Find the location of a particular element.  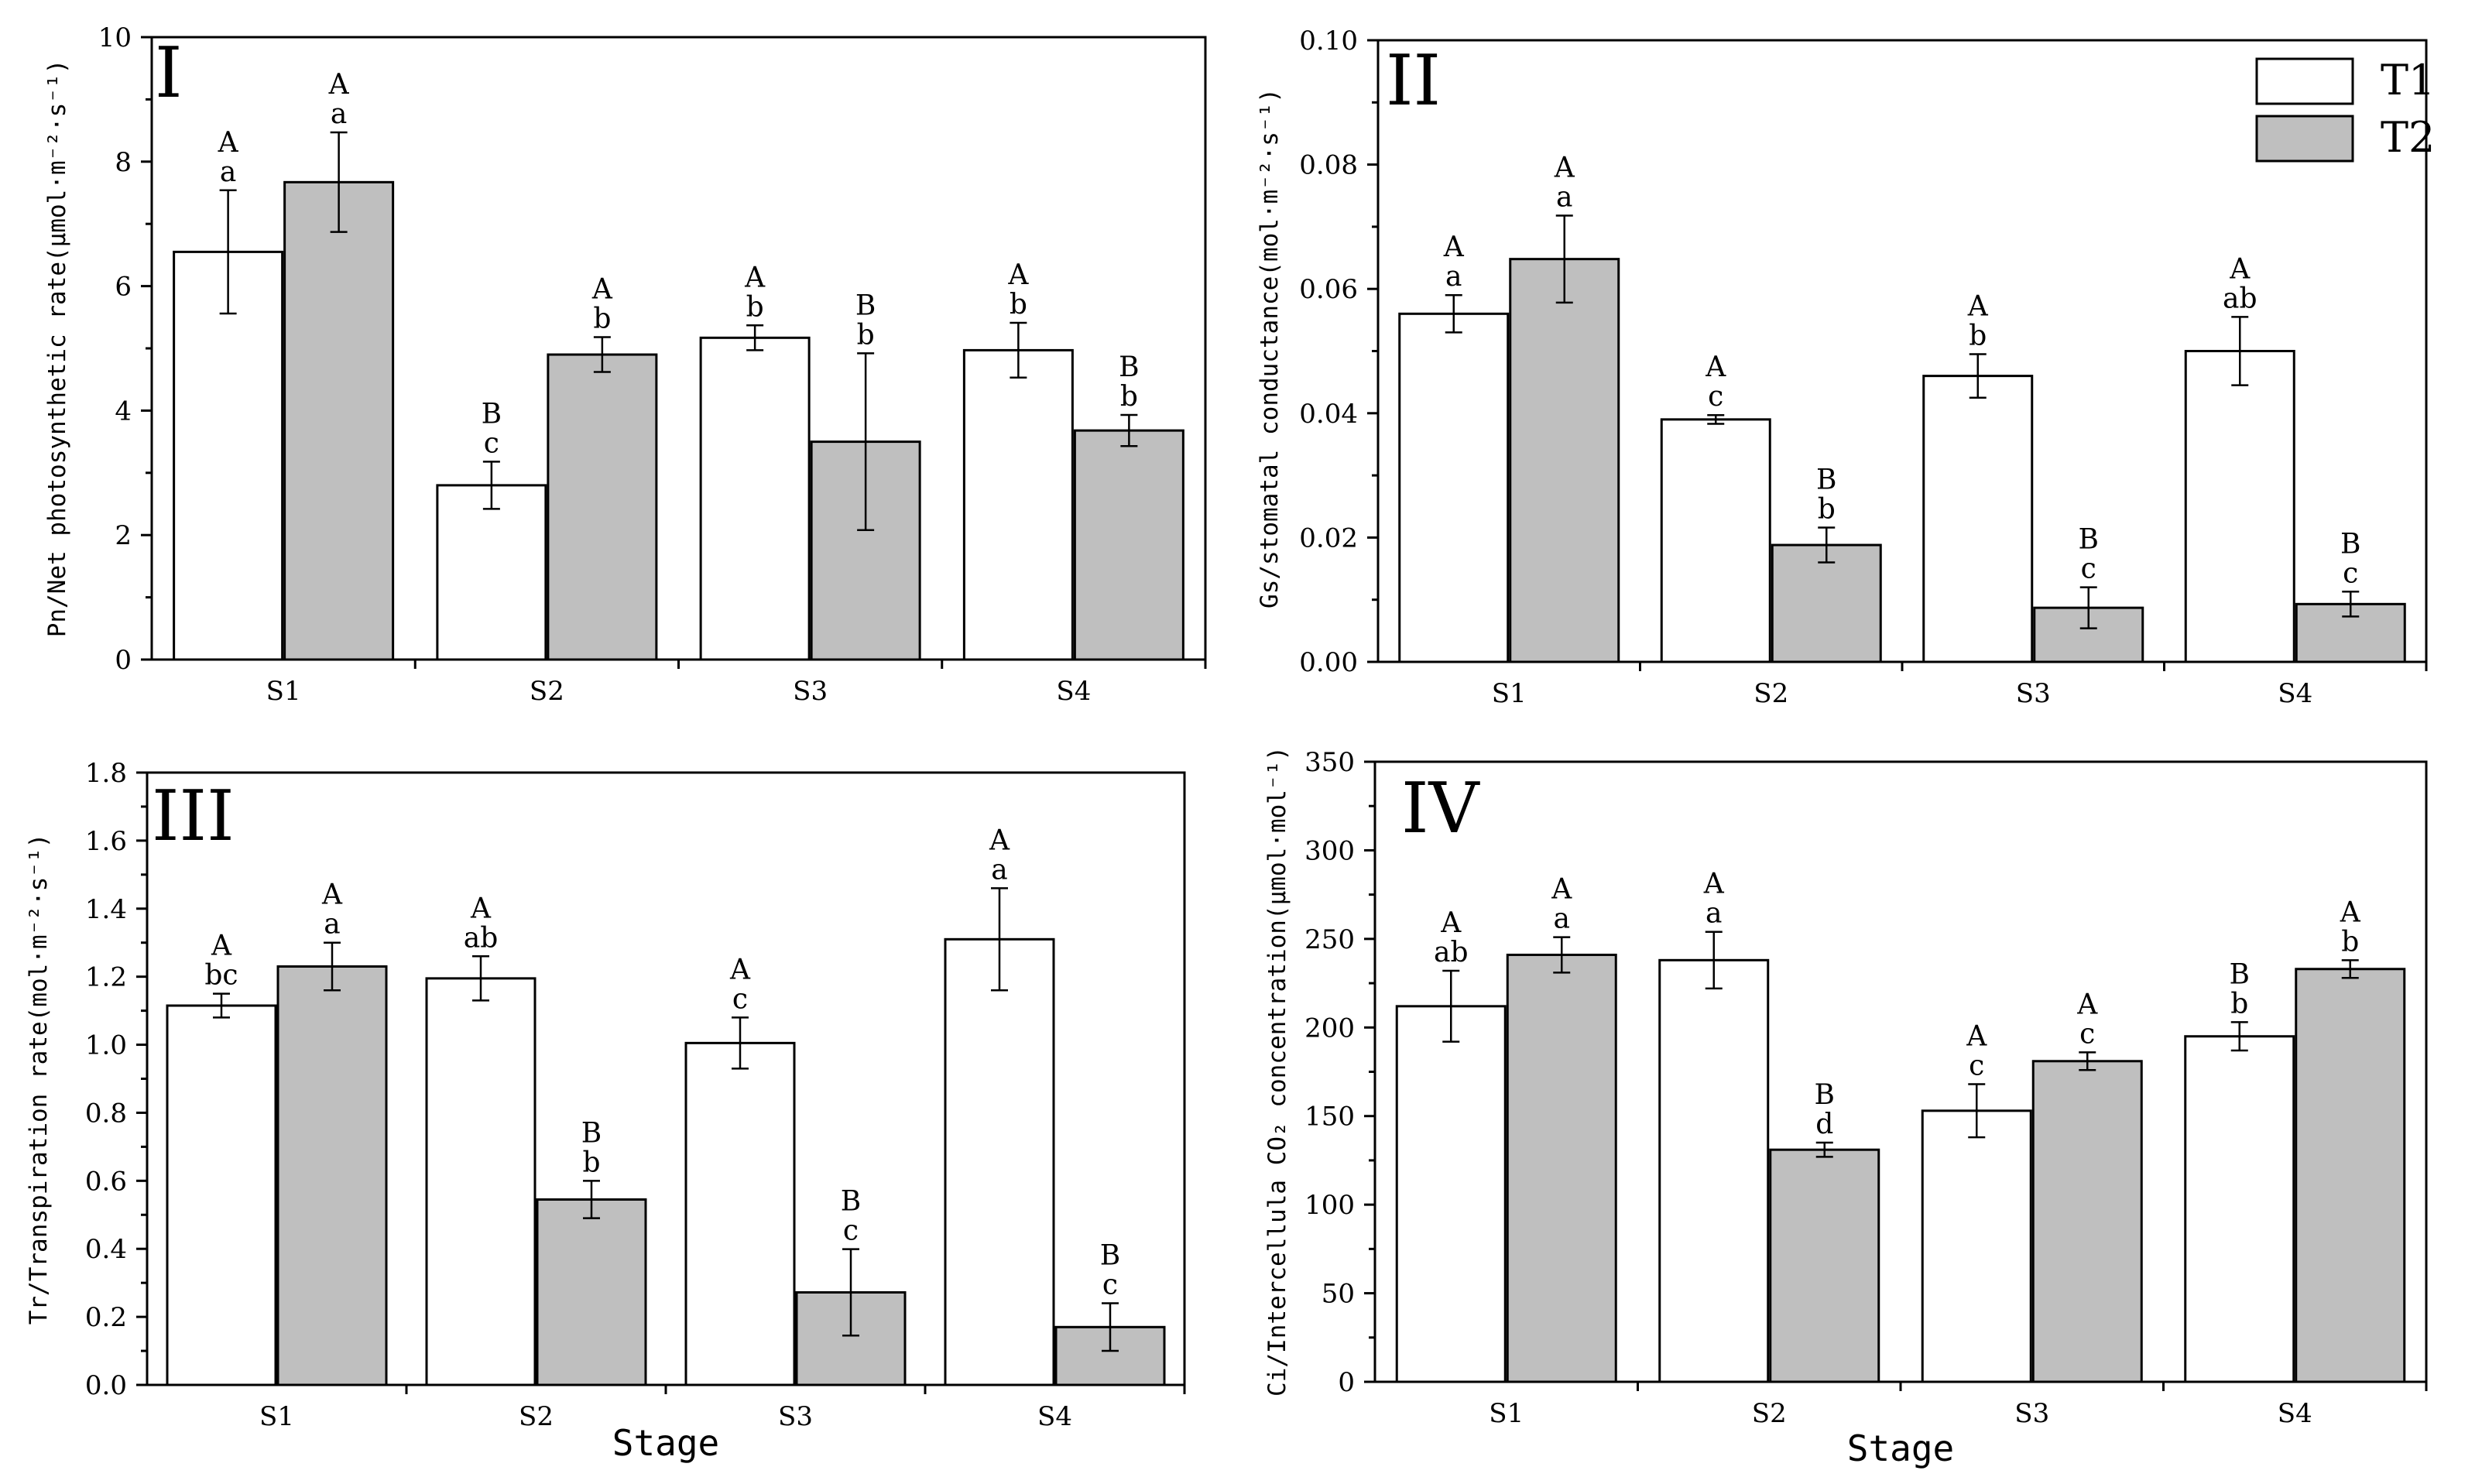

x-tick-label: S4 is located at coordinates (1054, 1417).